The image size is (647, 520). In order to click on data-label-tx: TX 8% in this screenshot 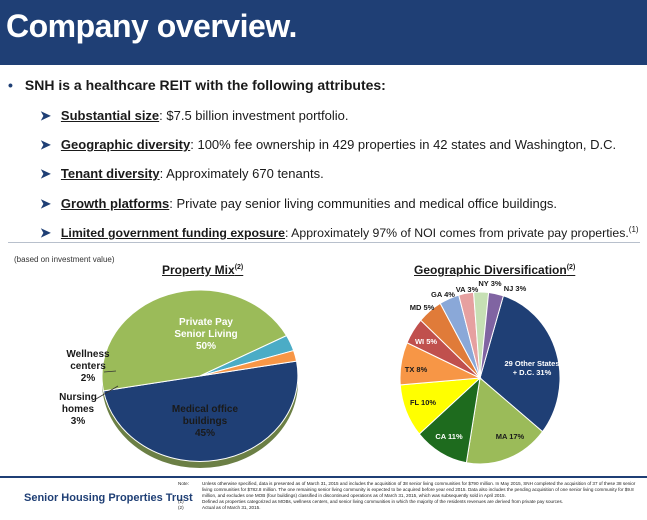, I will do `click(416, 369)`.